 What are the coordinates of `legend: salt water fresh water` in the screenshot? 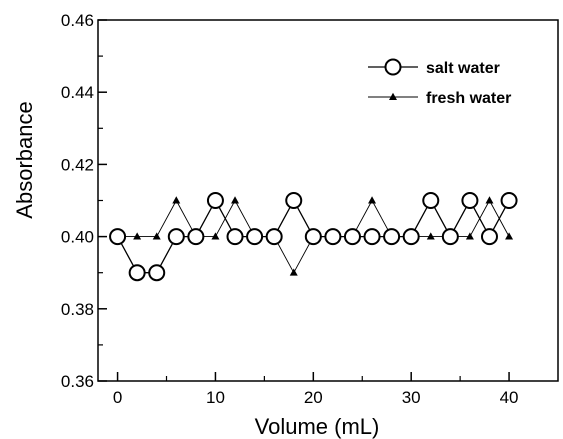 It's located at (439, 82).